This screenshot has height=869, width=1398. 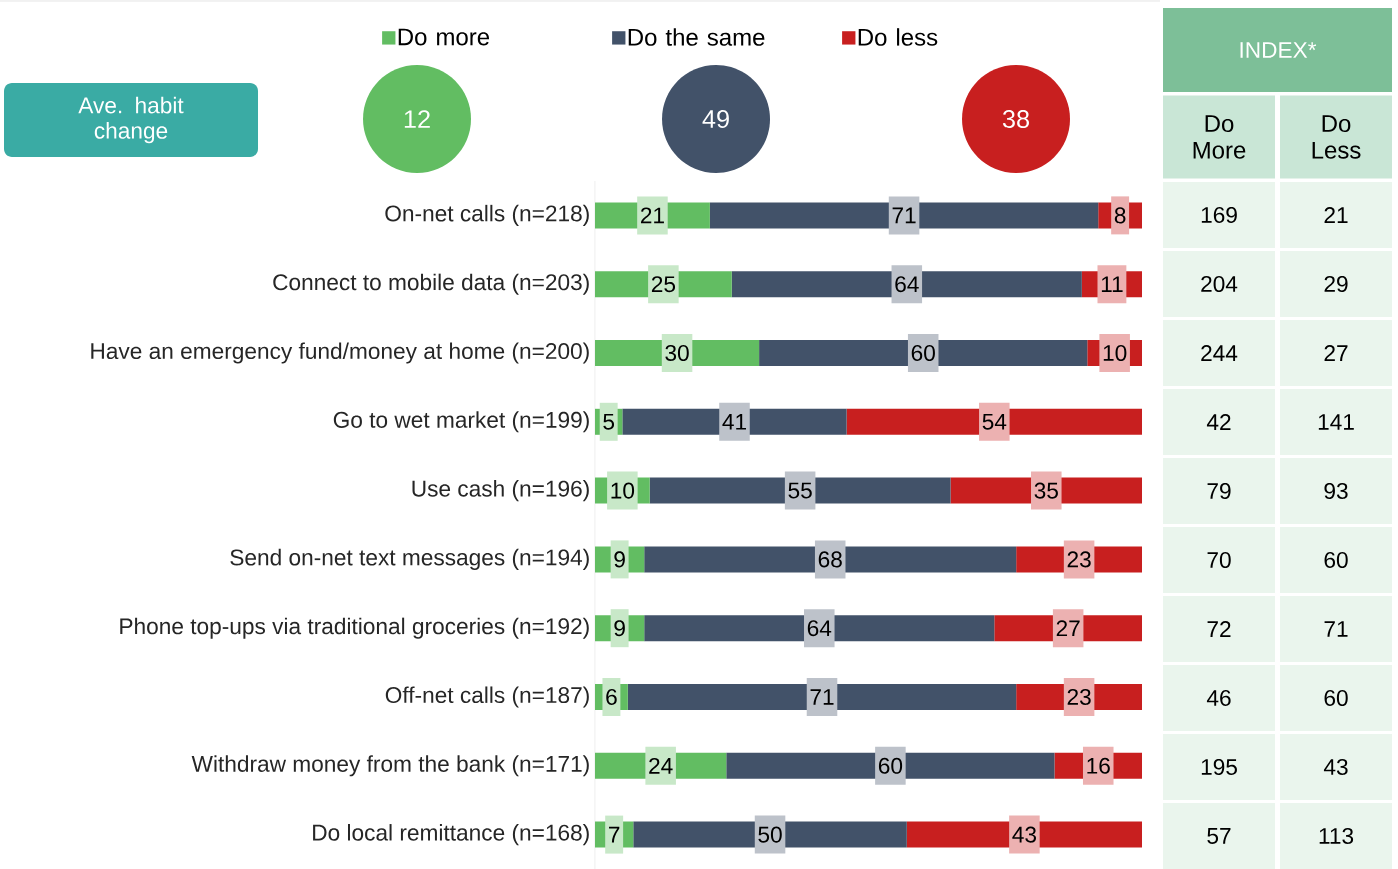 I want to click on data-label: 7, so click(x=614, y=834).